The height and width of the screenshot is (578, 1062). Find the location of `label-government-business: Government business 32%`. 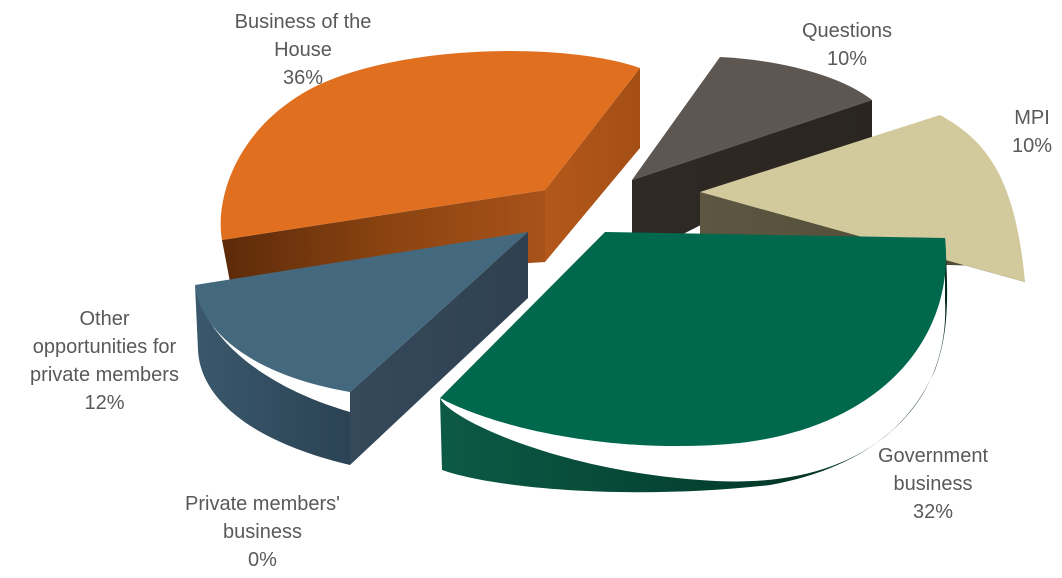

label-government-business: Government business 32% is located at coordinates (933, 484).